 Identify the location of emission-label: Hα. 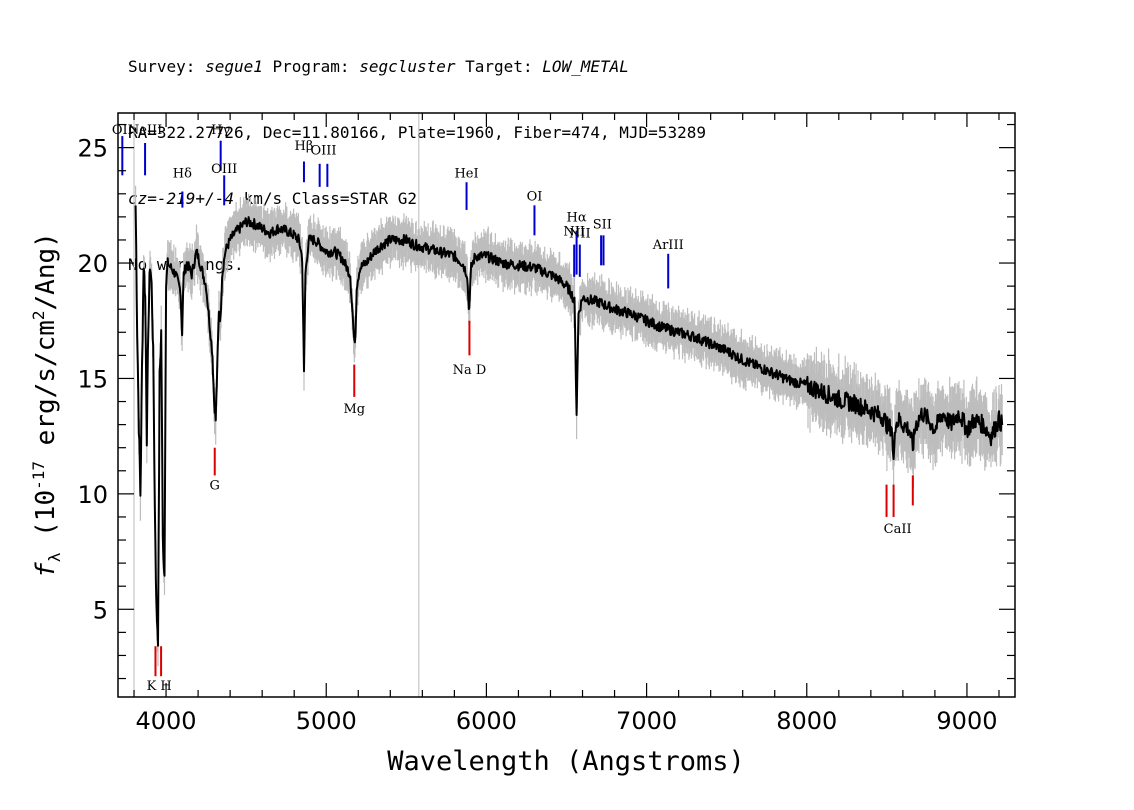
(577, 217).